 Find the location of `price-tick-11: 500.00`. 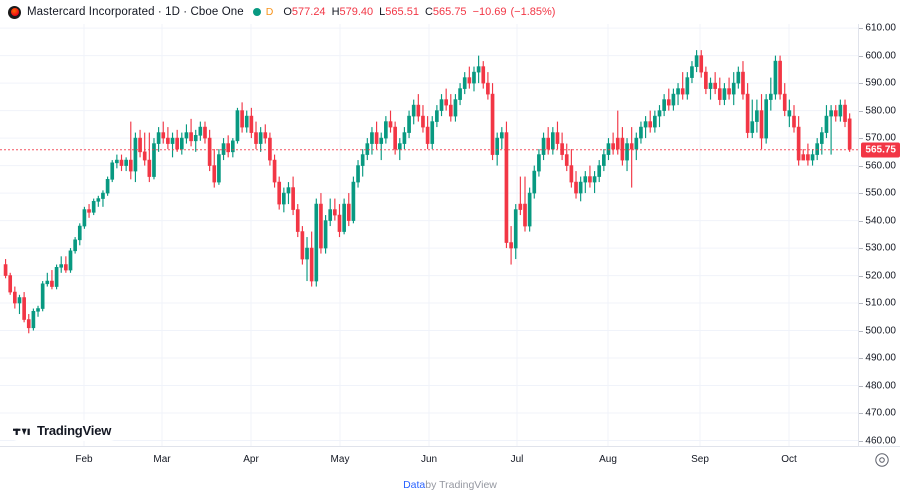

price-tick-11: 500.00 is located at coordinates (880, 330).